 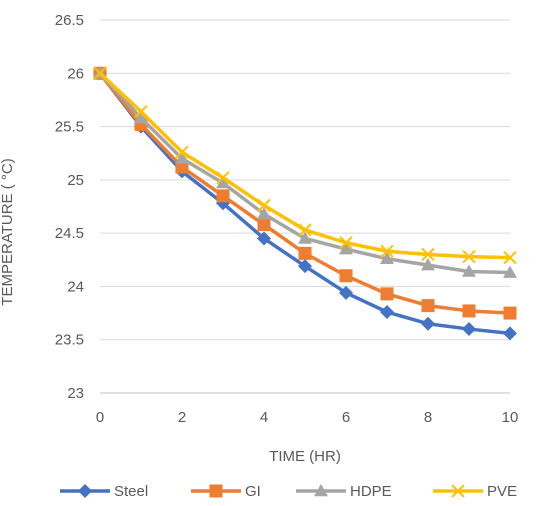 What do you see at coordinates (307, 417) in the screenshot?
I see `x-tick-labels: 0 2 4 6 8 10` at bounding box center [307, 417].